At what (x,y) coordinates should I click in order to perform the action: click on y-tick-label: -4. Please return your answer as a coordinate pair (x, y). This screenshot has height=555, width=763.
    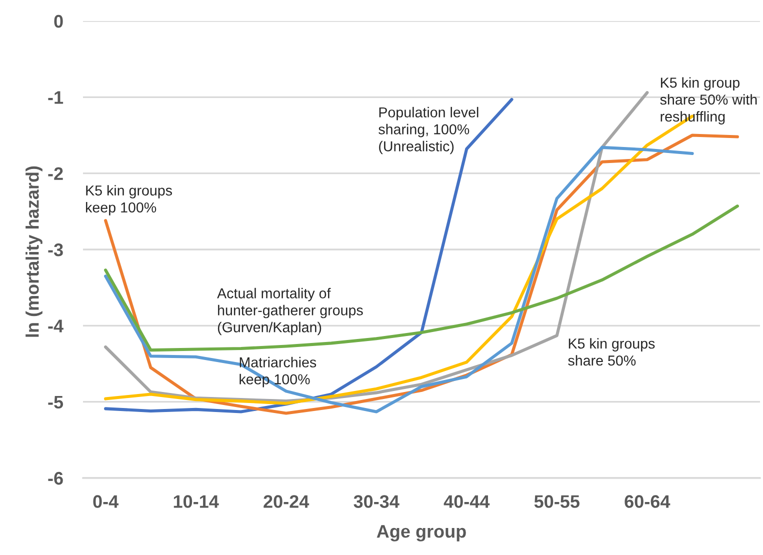
    Looking at the image, I should click on (56, 326).